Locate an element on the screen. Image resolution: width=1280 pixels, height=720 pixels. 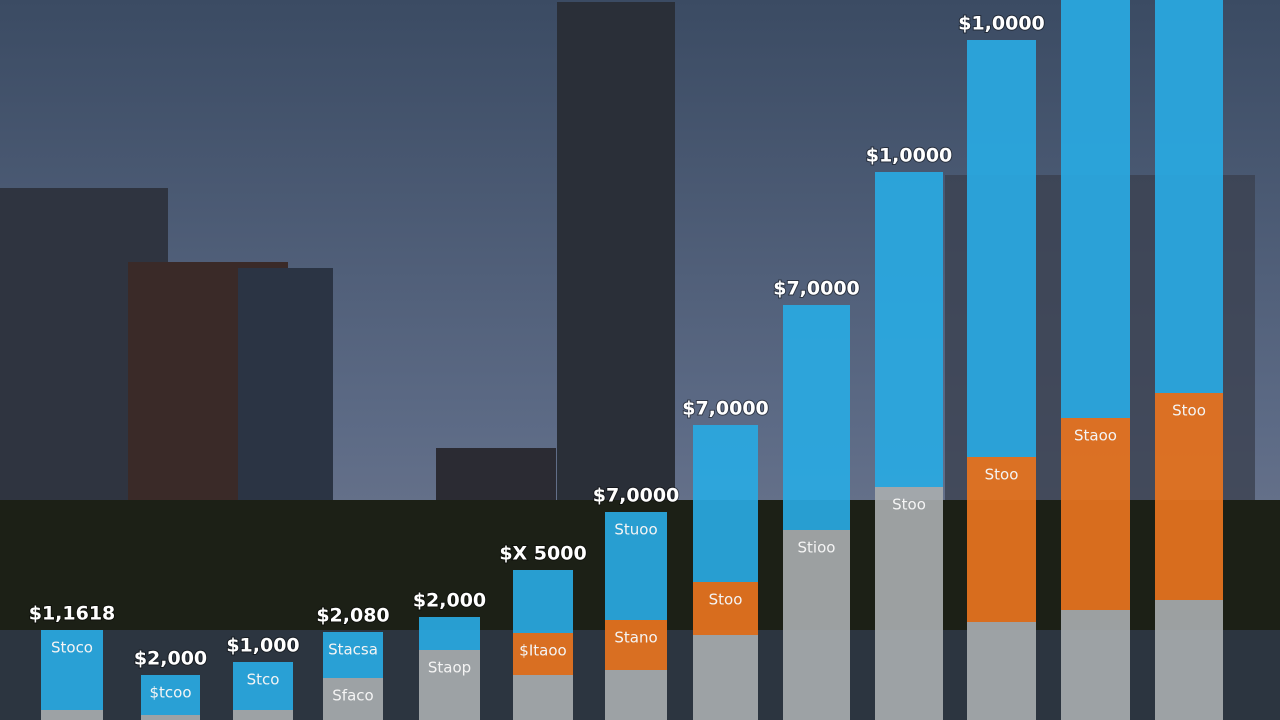
segment-label: Stioo is located at coordinates (817, 548).